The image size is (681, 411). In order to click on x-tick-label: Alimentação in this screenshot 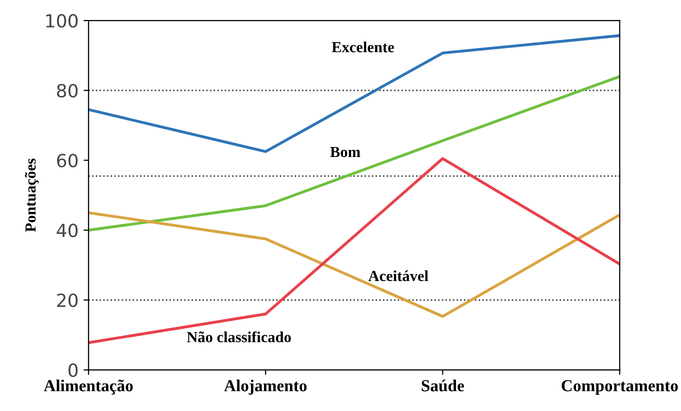, I will do `click(88, 387)`.